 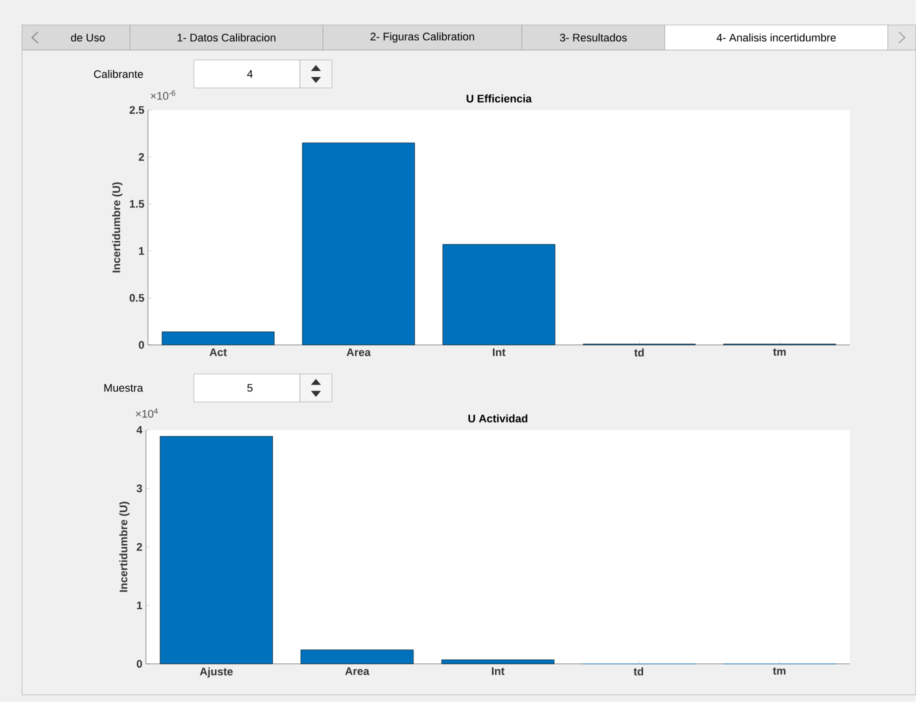 What do you see at coordinates (593, 38) in the screenshot?
I see `text: 3- Resultados` at bounding box center [593, 38].